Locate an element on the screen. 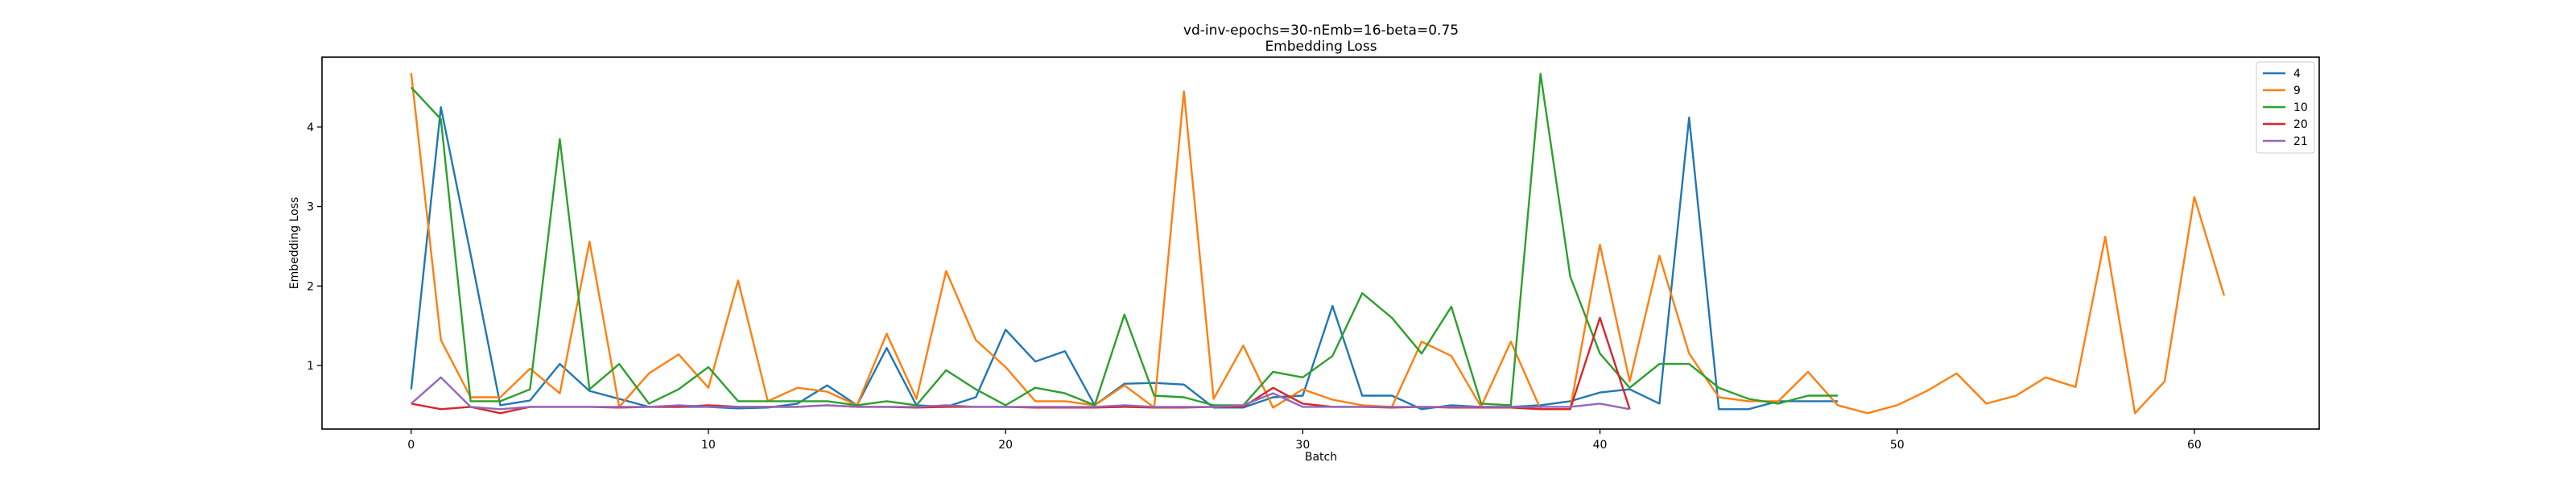 This screenshot has width=2576, height=483. legend-label: 21 is located at coordinates (2300, 141).